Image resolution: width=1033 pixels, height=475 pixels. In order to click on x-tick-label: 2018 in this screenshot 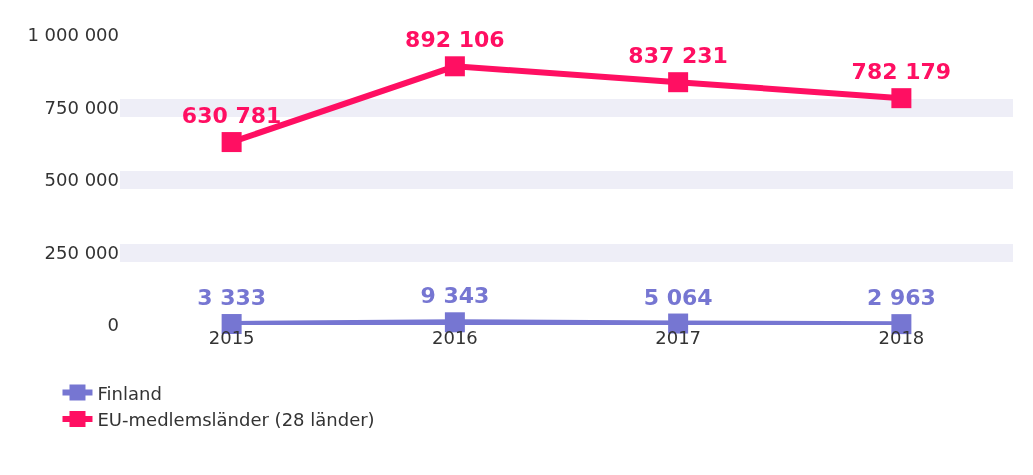, I will do `click(901, 337)`.